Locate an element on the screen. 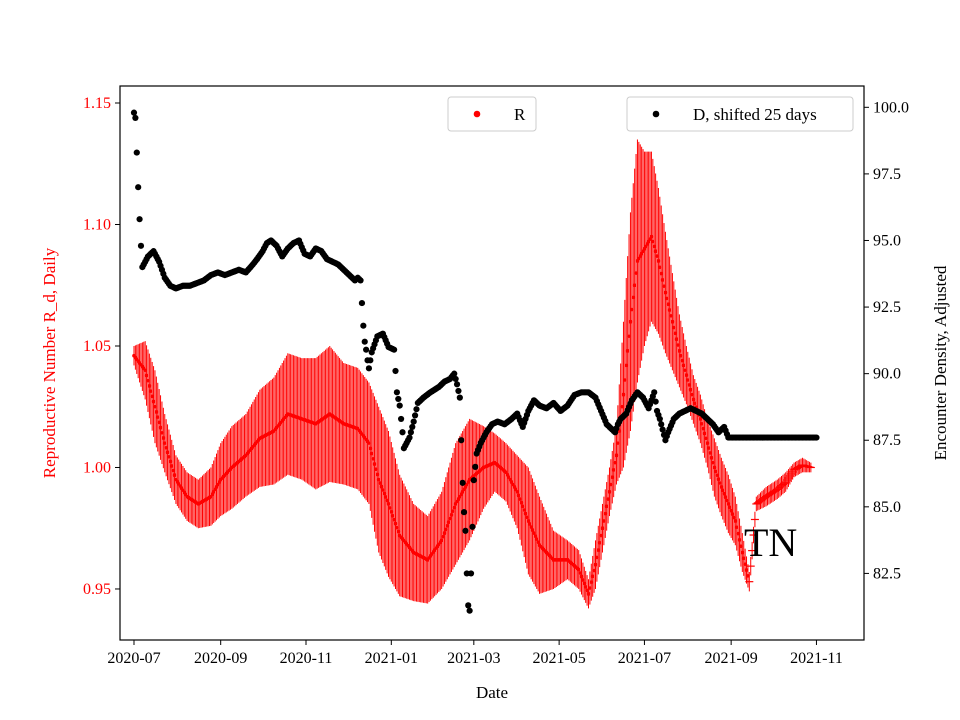  x-tick-label: 2020-09 is located at coordinates (220, 658).